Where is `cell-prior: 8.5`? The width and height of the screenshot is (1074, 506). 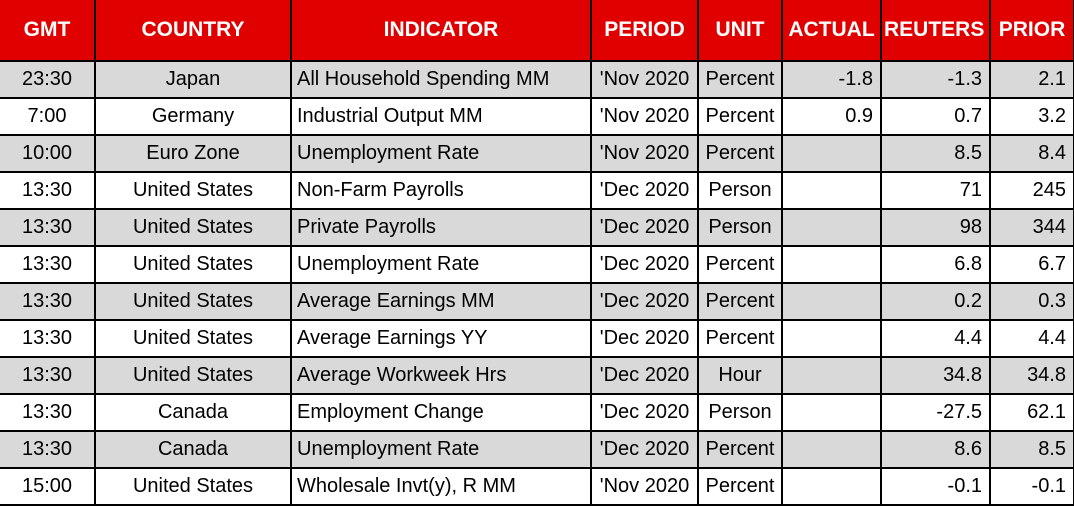 cell-prior: 8.5 is located at coordinates (1031, 449).